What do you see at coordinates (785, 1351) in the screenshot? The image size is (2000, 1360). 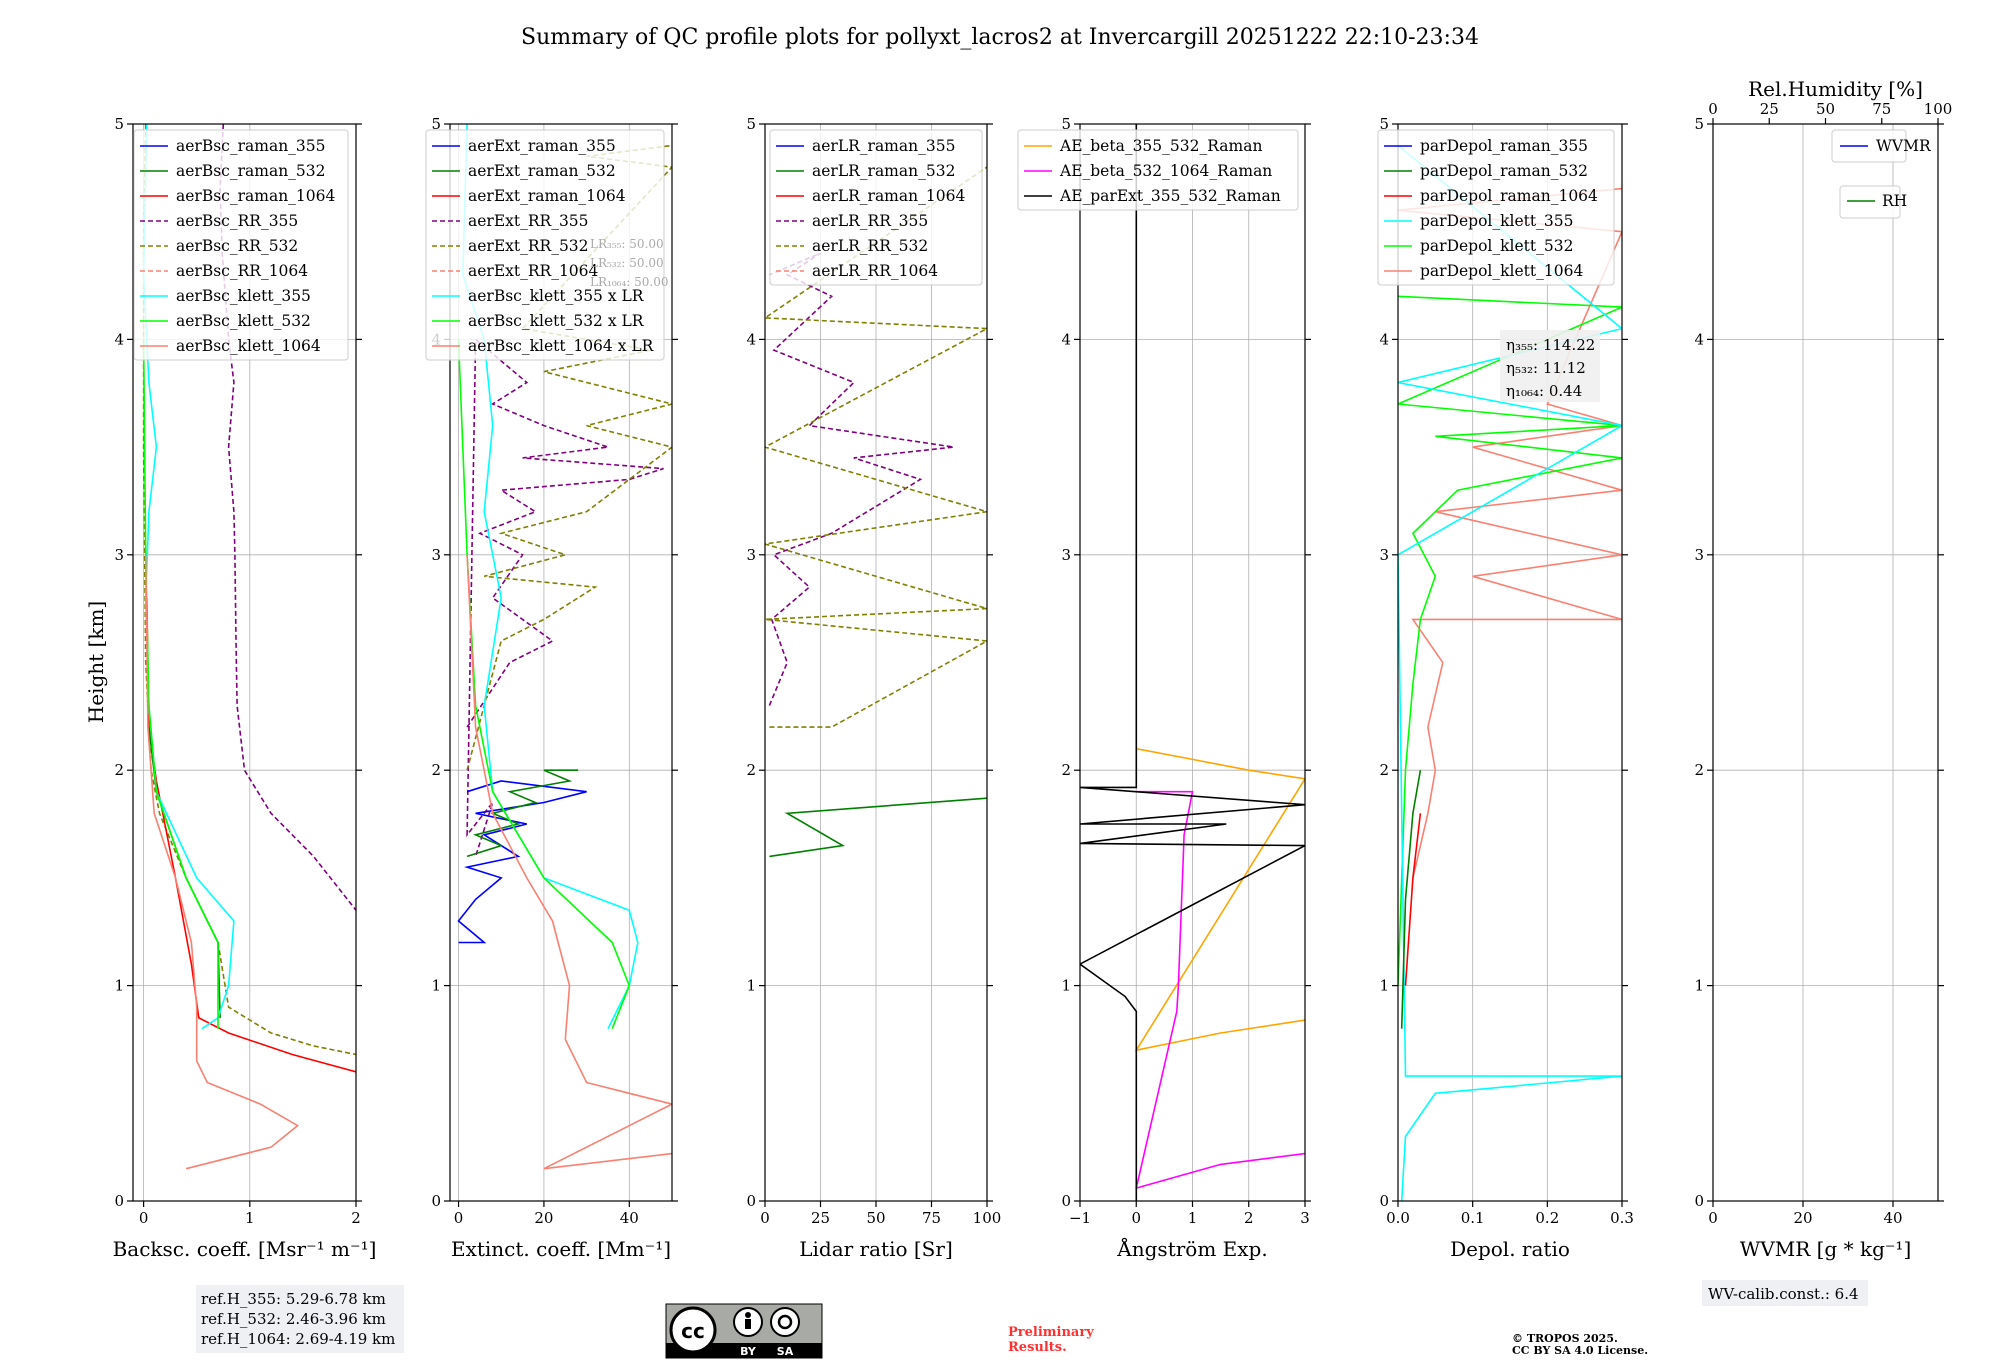 I see `sa-label: SA` at bounding box center [785, 1351].